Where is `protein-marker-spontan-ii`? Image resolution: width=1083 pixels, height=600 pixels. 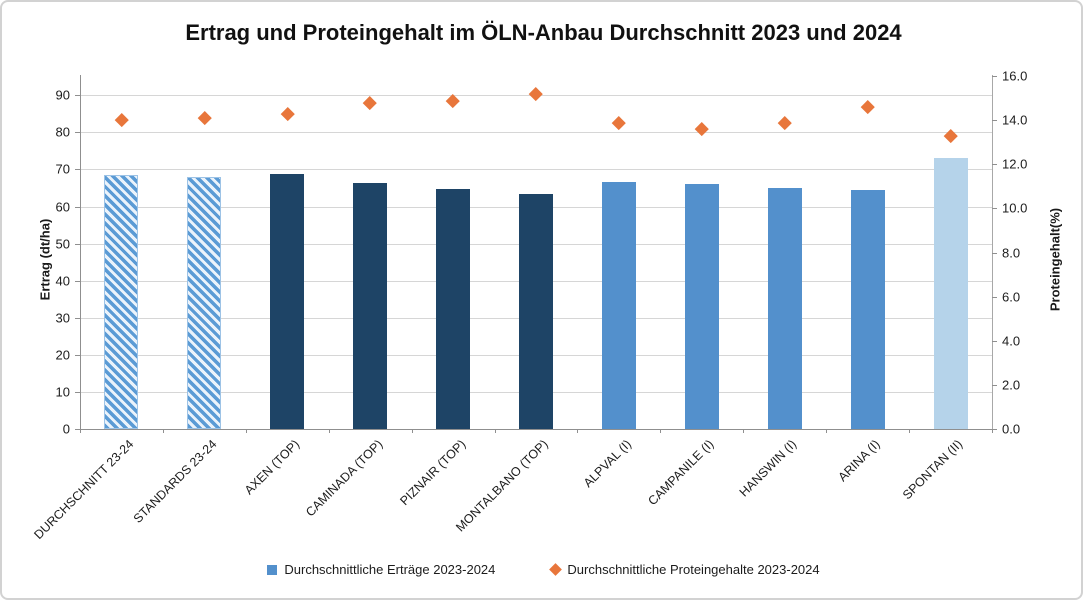 protein-marker-spontan-ii is located at coordinates (950, 135).